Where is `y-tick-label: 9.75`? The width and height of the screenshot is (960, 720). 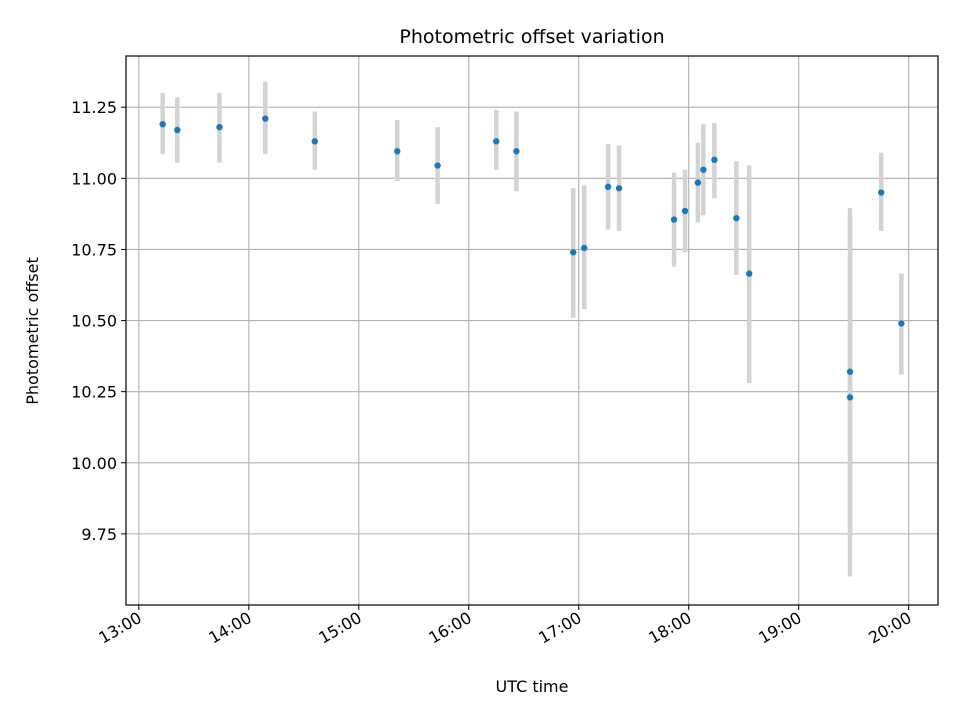
y-tick-label: 9.75 is located at coordinates (99, 534).